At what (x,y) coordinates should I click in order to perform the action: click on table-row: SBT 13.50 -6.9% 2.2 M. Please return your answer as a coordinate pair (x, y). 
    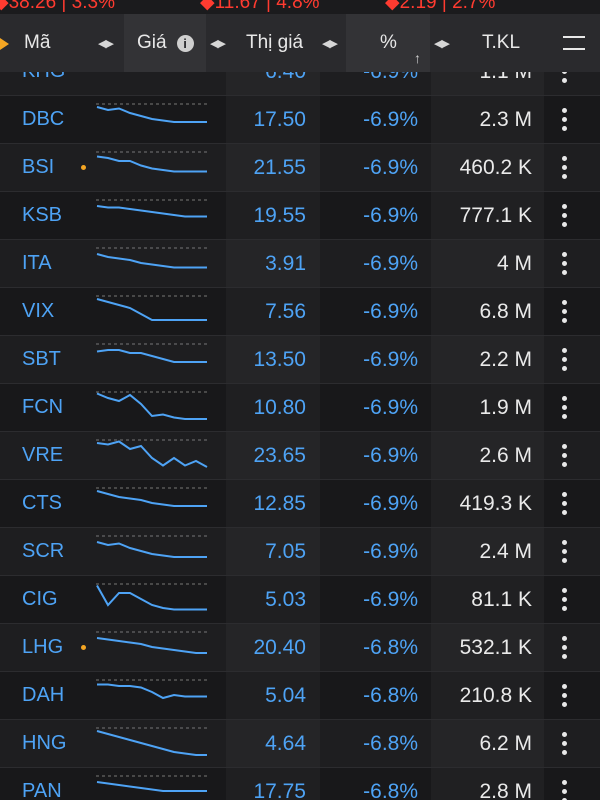
    Looking at the image, I should click on (300, 360).